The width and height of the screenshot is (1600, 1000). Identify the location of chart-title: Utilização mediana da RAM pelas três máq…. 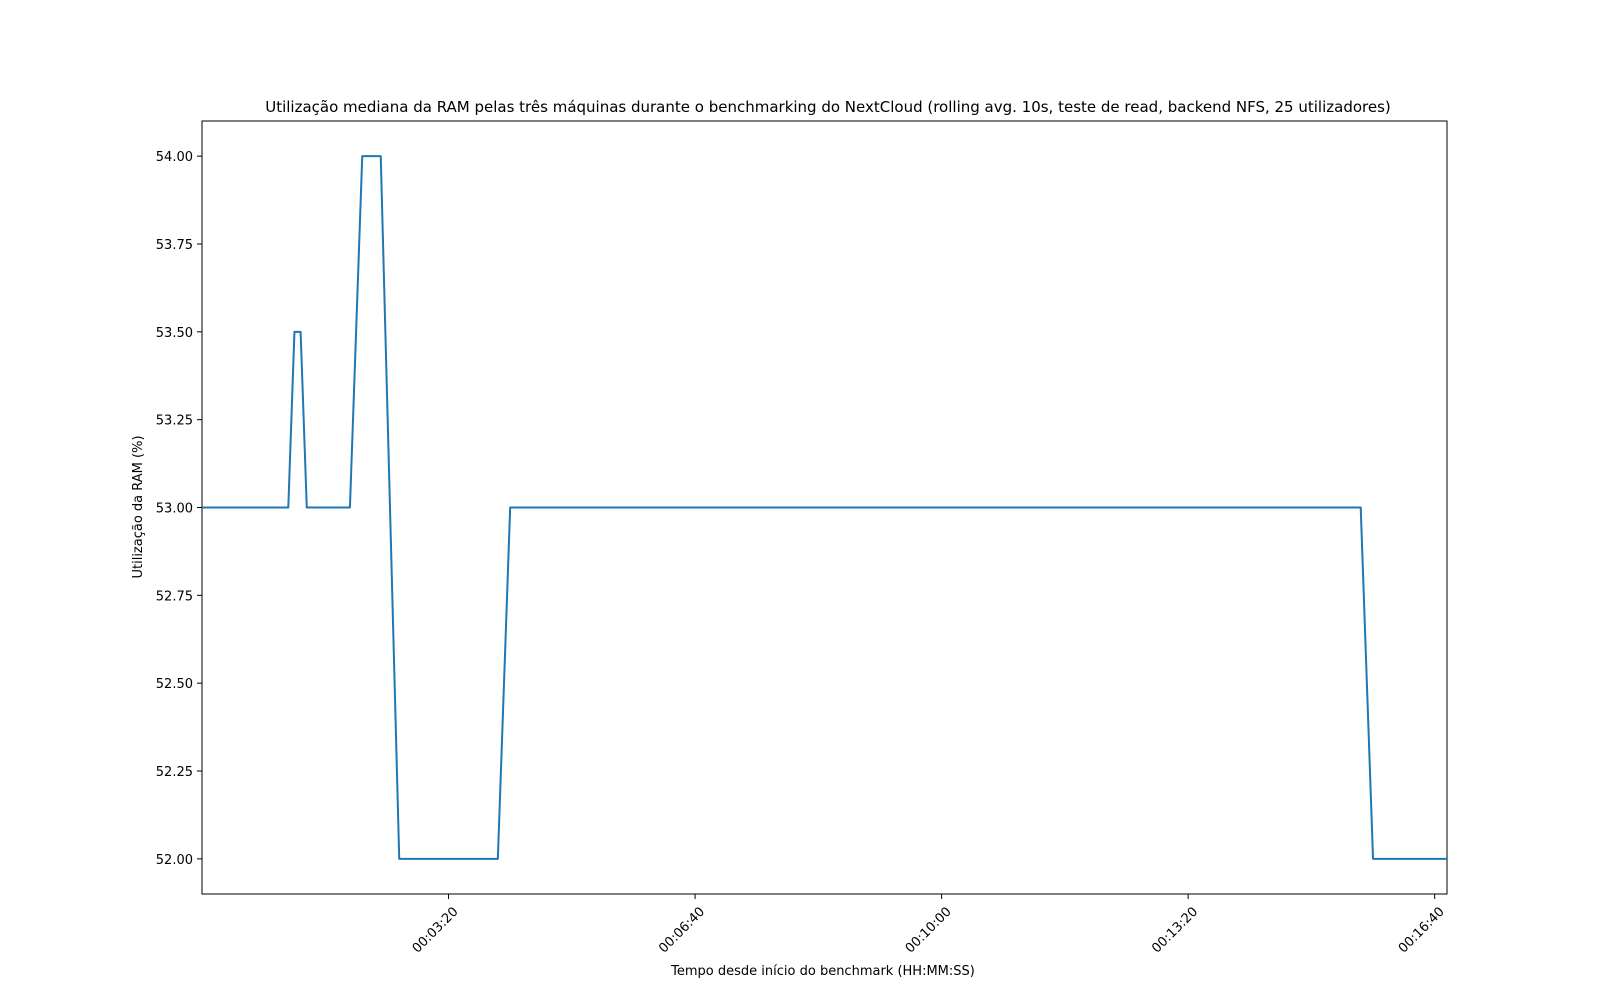
(828, 107).